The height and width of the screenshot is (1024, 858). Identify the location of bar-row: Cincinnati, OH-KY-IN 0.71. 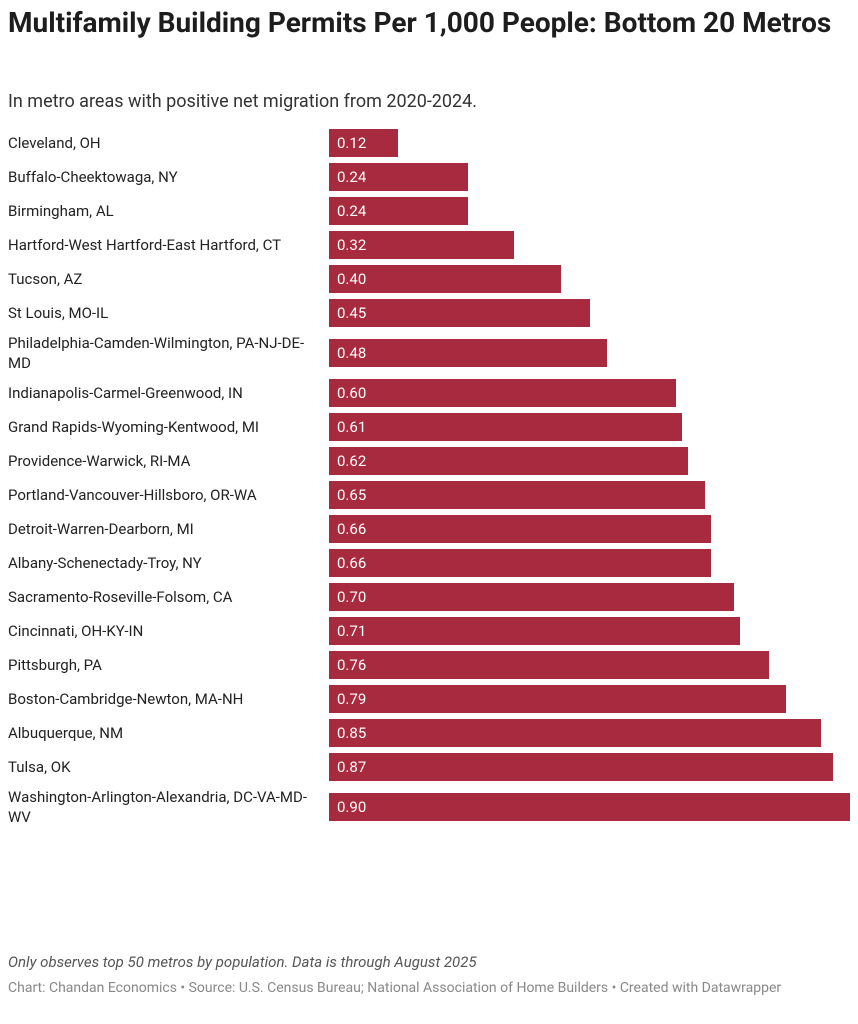
(429, 631).